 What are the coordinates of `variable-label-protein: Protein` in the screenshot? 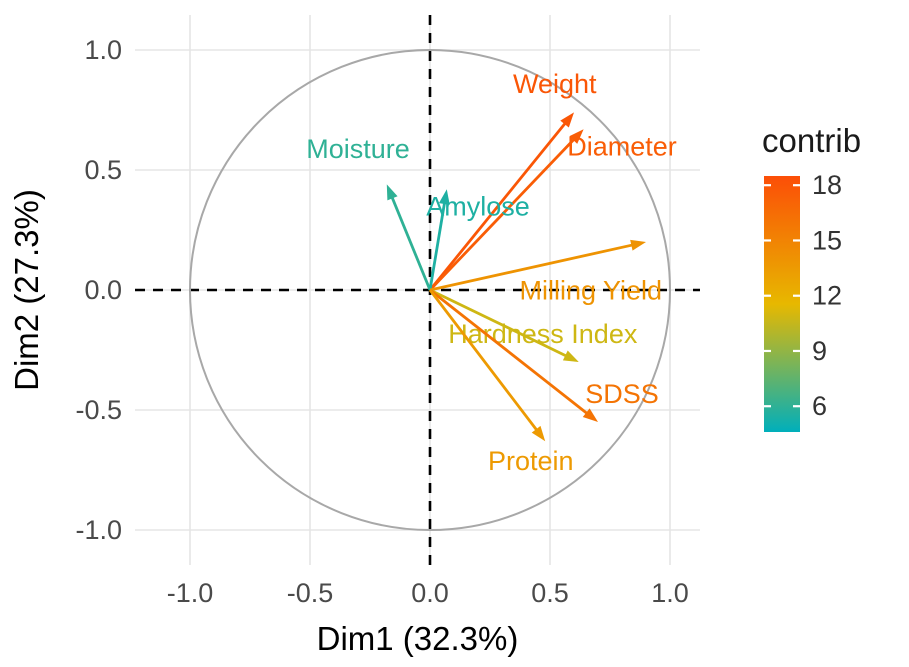 It's located at (531, 461).